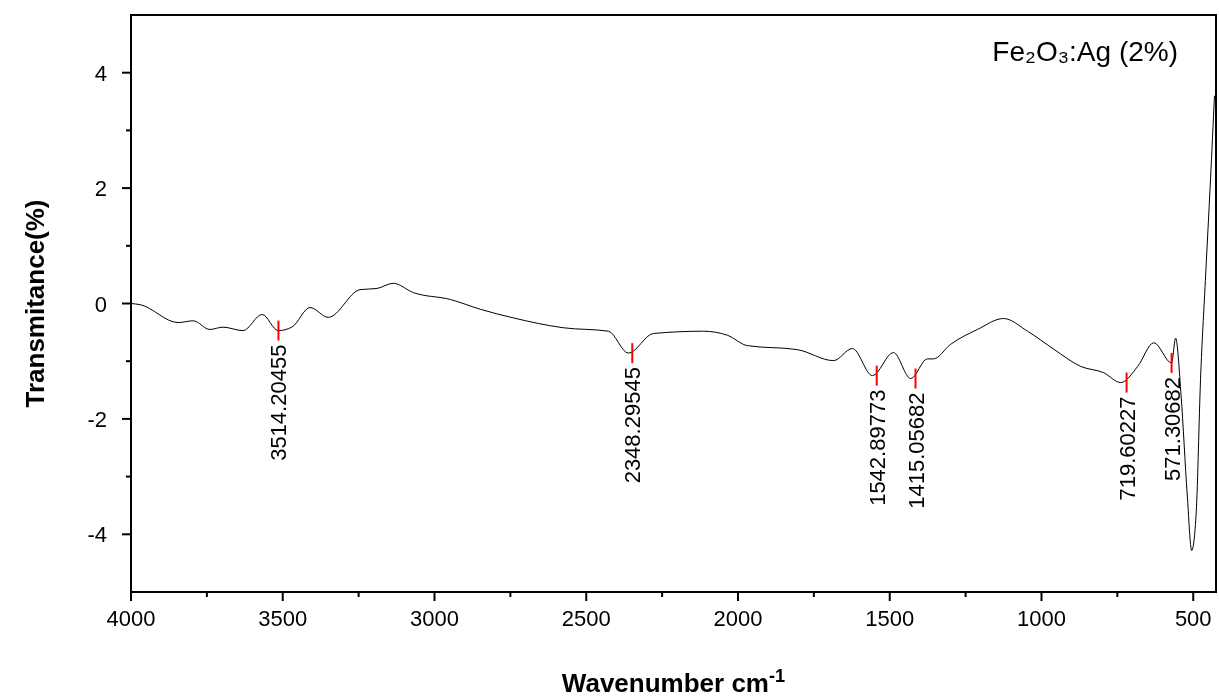  What do you see at coordinates (434, 618) in the screenshot?
I see `x-tick-label: 3000` at bounding box center [434, 618].